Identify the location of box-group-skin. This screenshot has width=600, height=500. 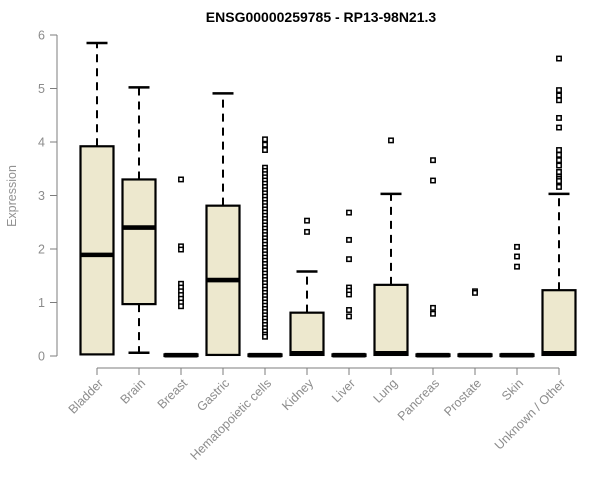
(517, 300).